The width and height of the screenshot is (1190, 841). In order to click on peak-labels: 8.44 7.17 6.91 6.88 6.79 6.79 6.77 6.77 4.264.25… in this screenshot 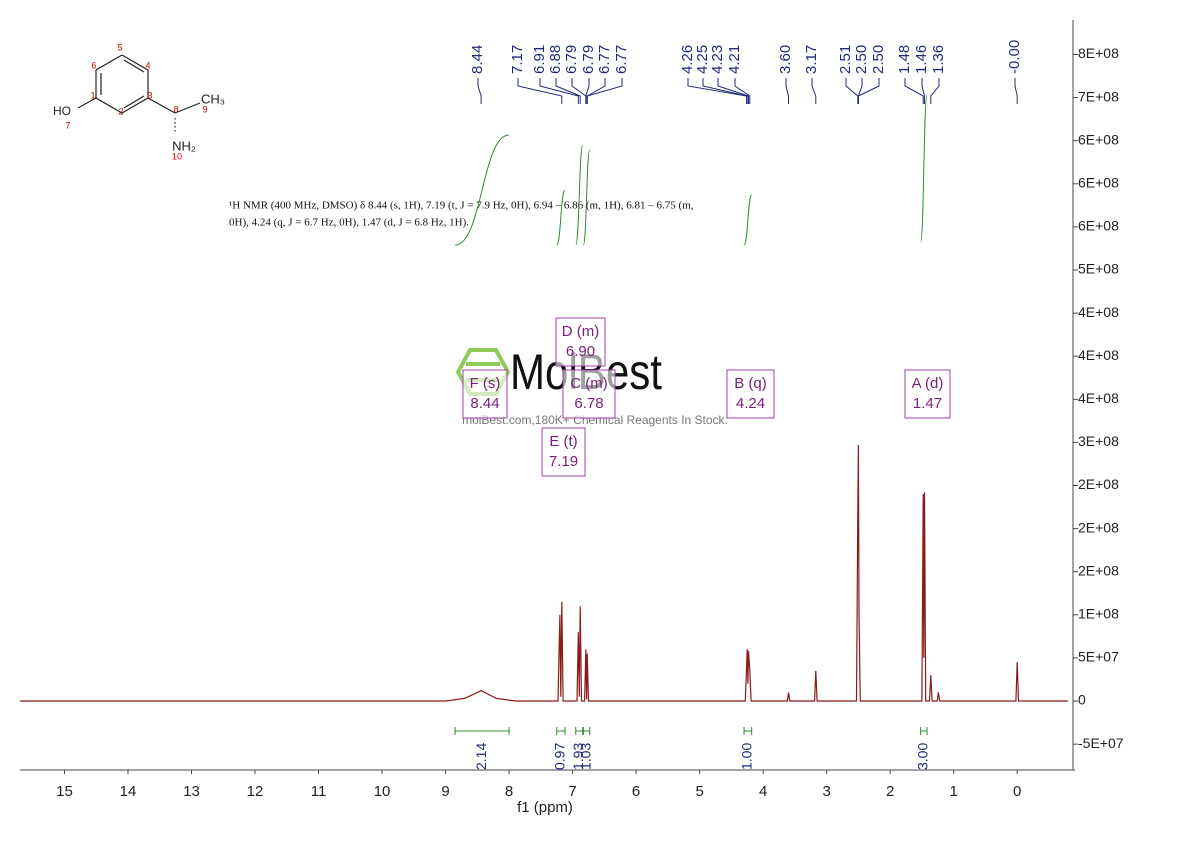, I will do `click(746, 72)`.